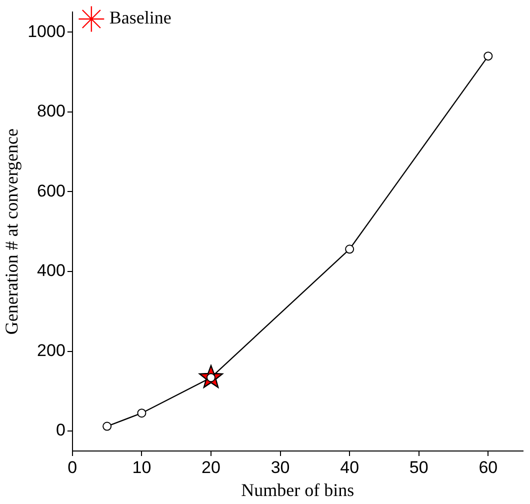  What do you see at coordinates (51, 111) in the screenshot?
I see `y-tick-label: 800` at bounding box center [51, 111].